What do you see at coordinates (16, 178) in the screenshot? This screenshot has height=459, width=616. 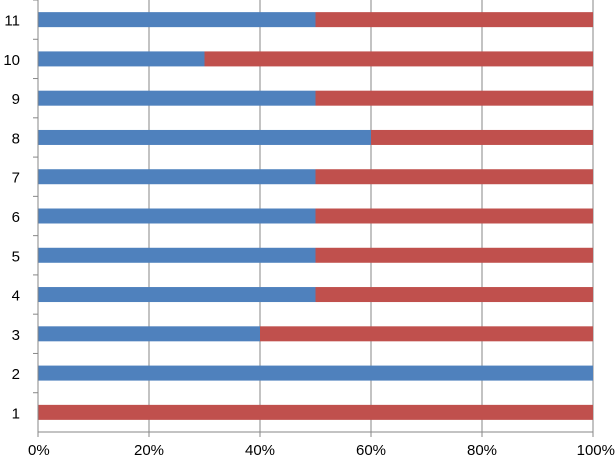 I see `y-tick-label: 7` at bounding box center [16, 178].